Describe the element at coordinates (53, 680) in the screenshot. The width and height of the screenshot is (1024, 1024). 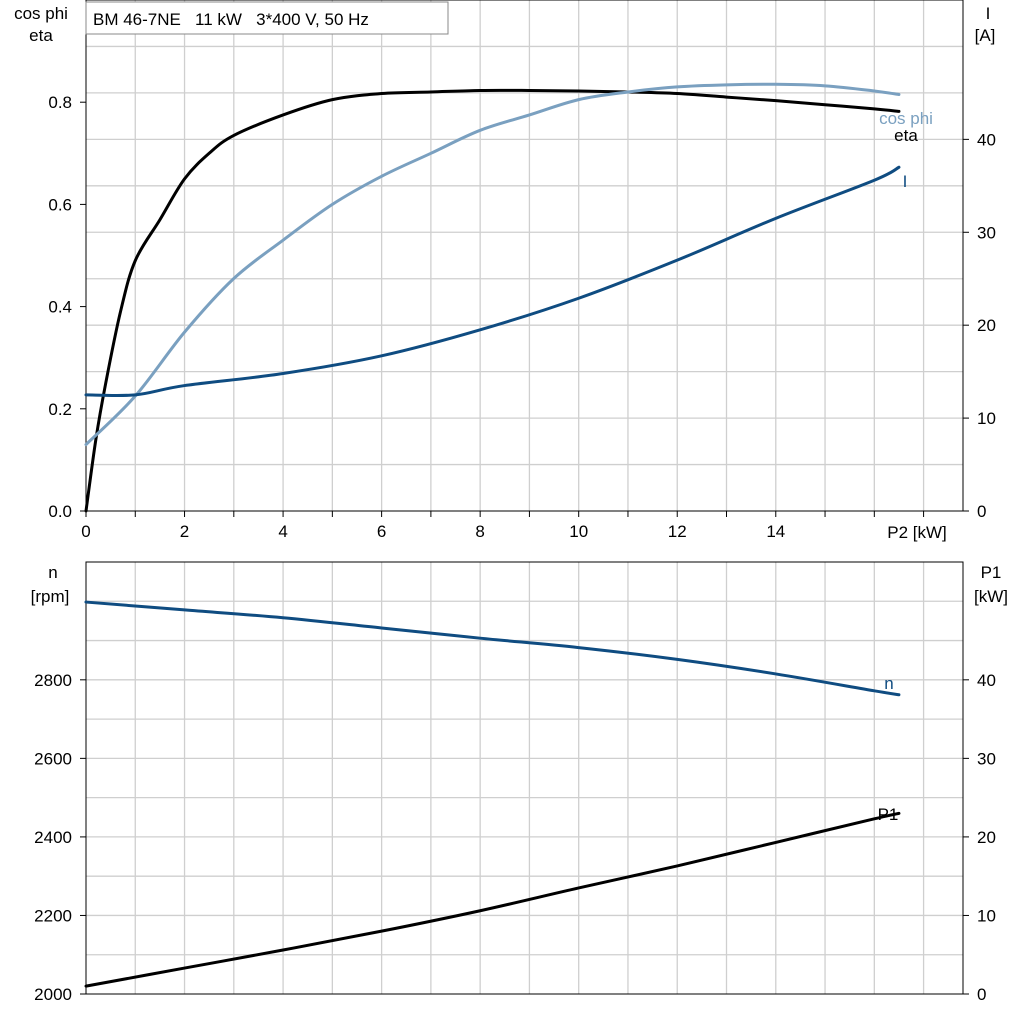
I see `bottom-left-tick-label: 2800` at that location.